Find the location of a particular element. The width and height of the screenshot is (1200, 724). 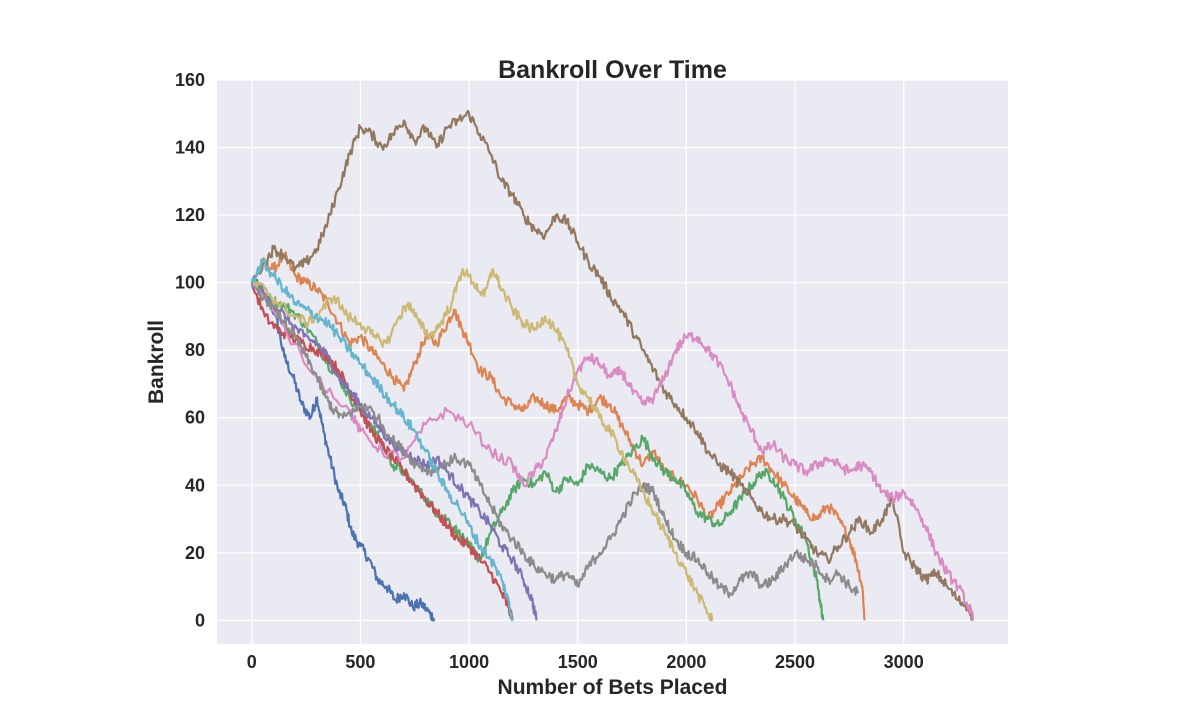

y-tick-label: 120 is located at coordinates (190, 215).